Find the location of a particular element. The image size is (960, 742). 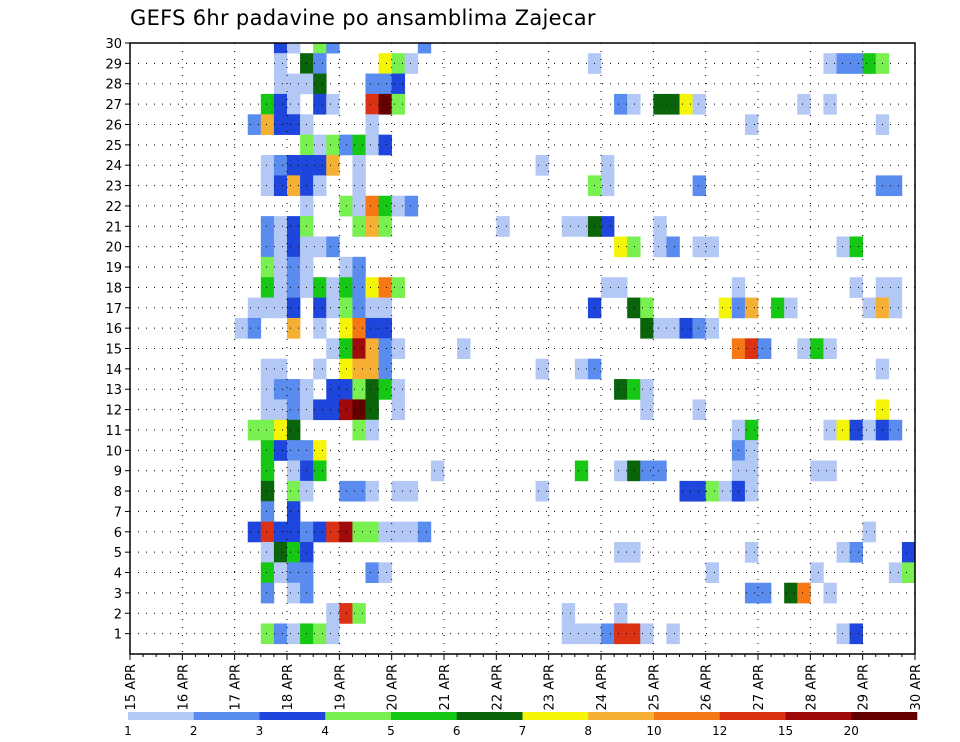

colorbar-label: 2 is located at coordinates (194, 731).